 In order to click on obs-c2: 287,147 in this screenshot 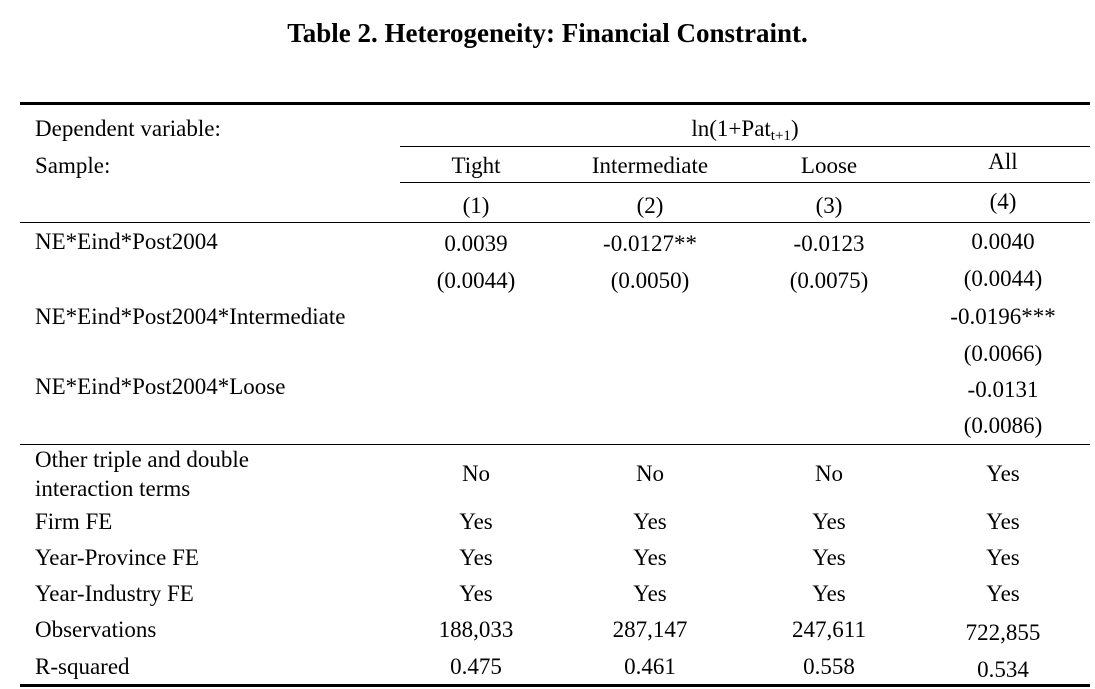, I will do `click(650, 629)`.